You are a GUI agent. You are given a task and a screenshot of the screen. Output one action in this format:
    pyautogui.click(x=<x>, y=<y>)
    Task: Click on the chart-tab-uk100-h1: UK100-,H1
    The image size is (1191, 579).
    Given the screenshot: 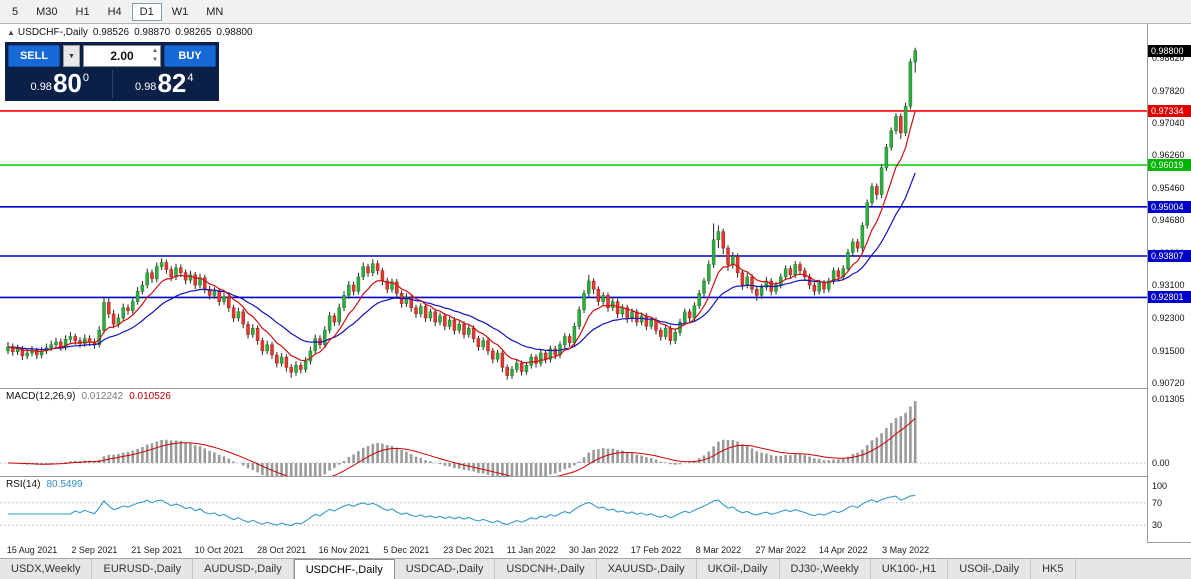 What is the action you would take?
    pyautogui.click(x=910, y=569)
    